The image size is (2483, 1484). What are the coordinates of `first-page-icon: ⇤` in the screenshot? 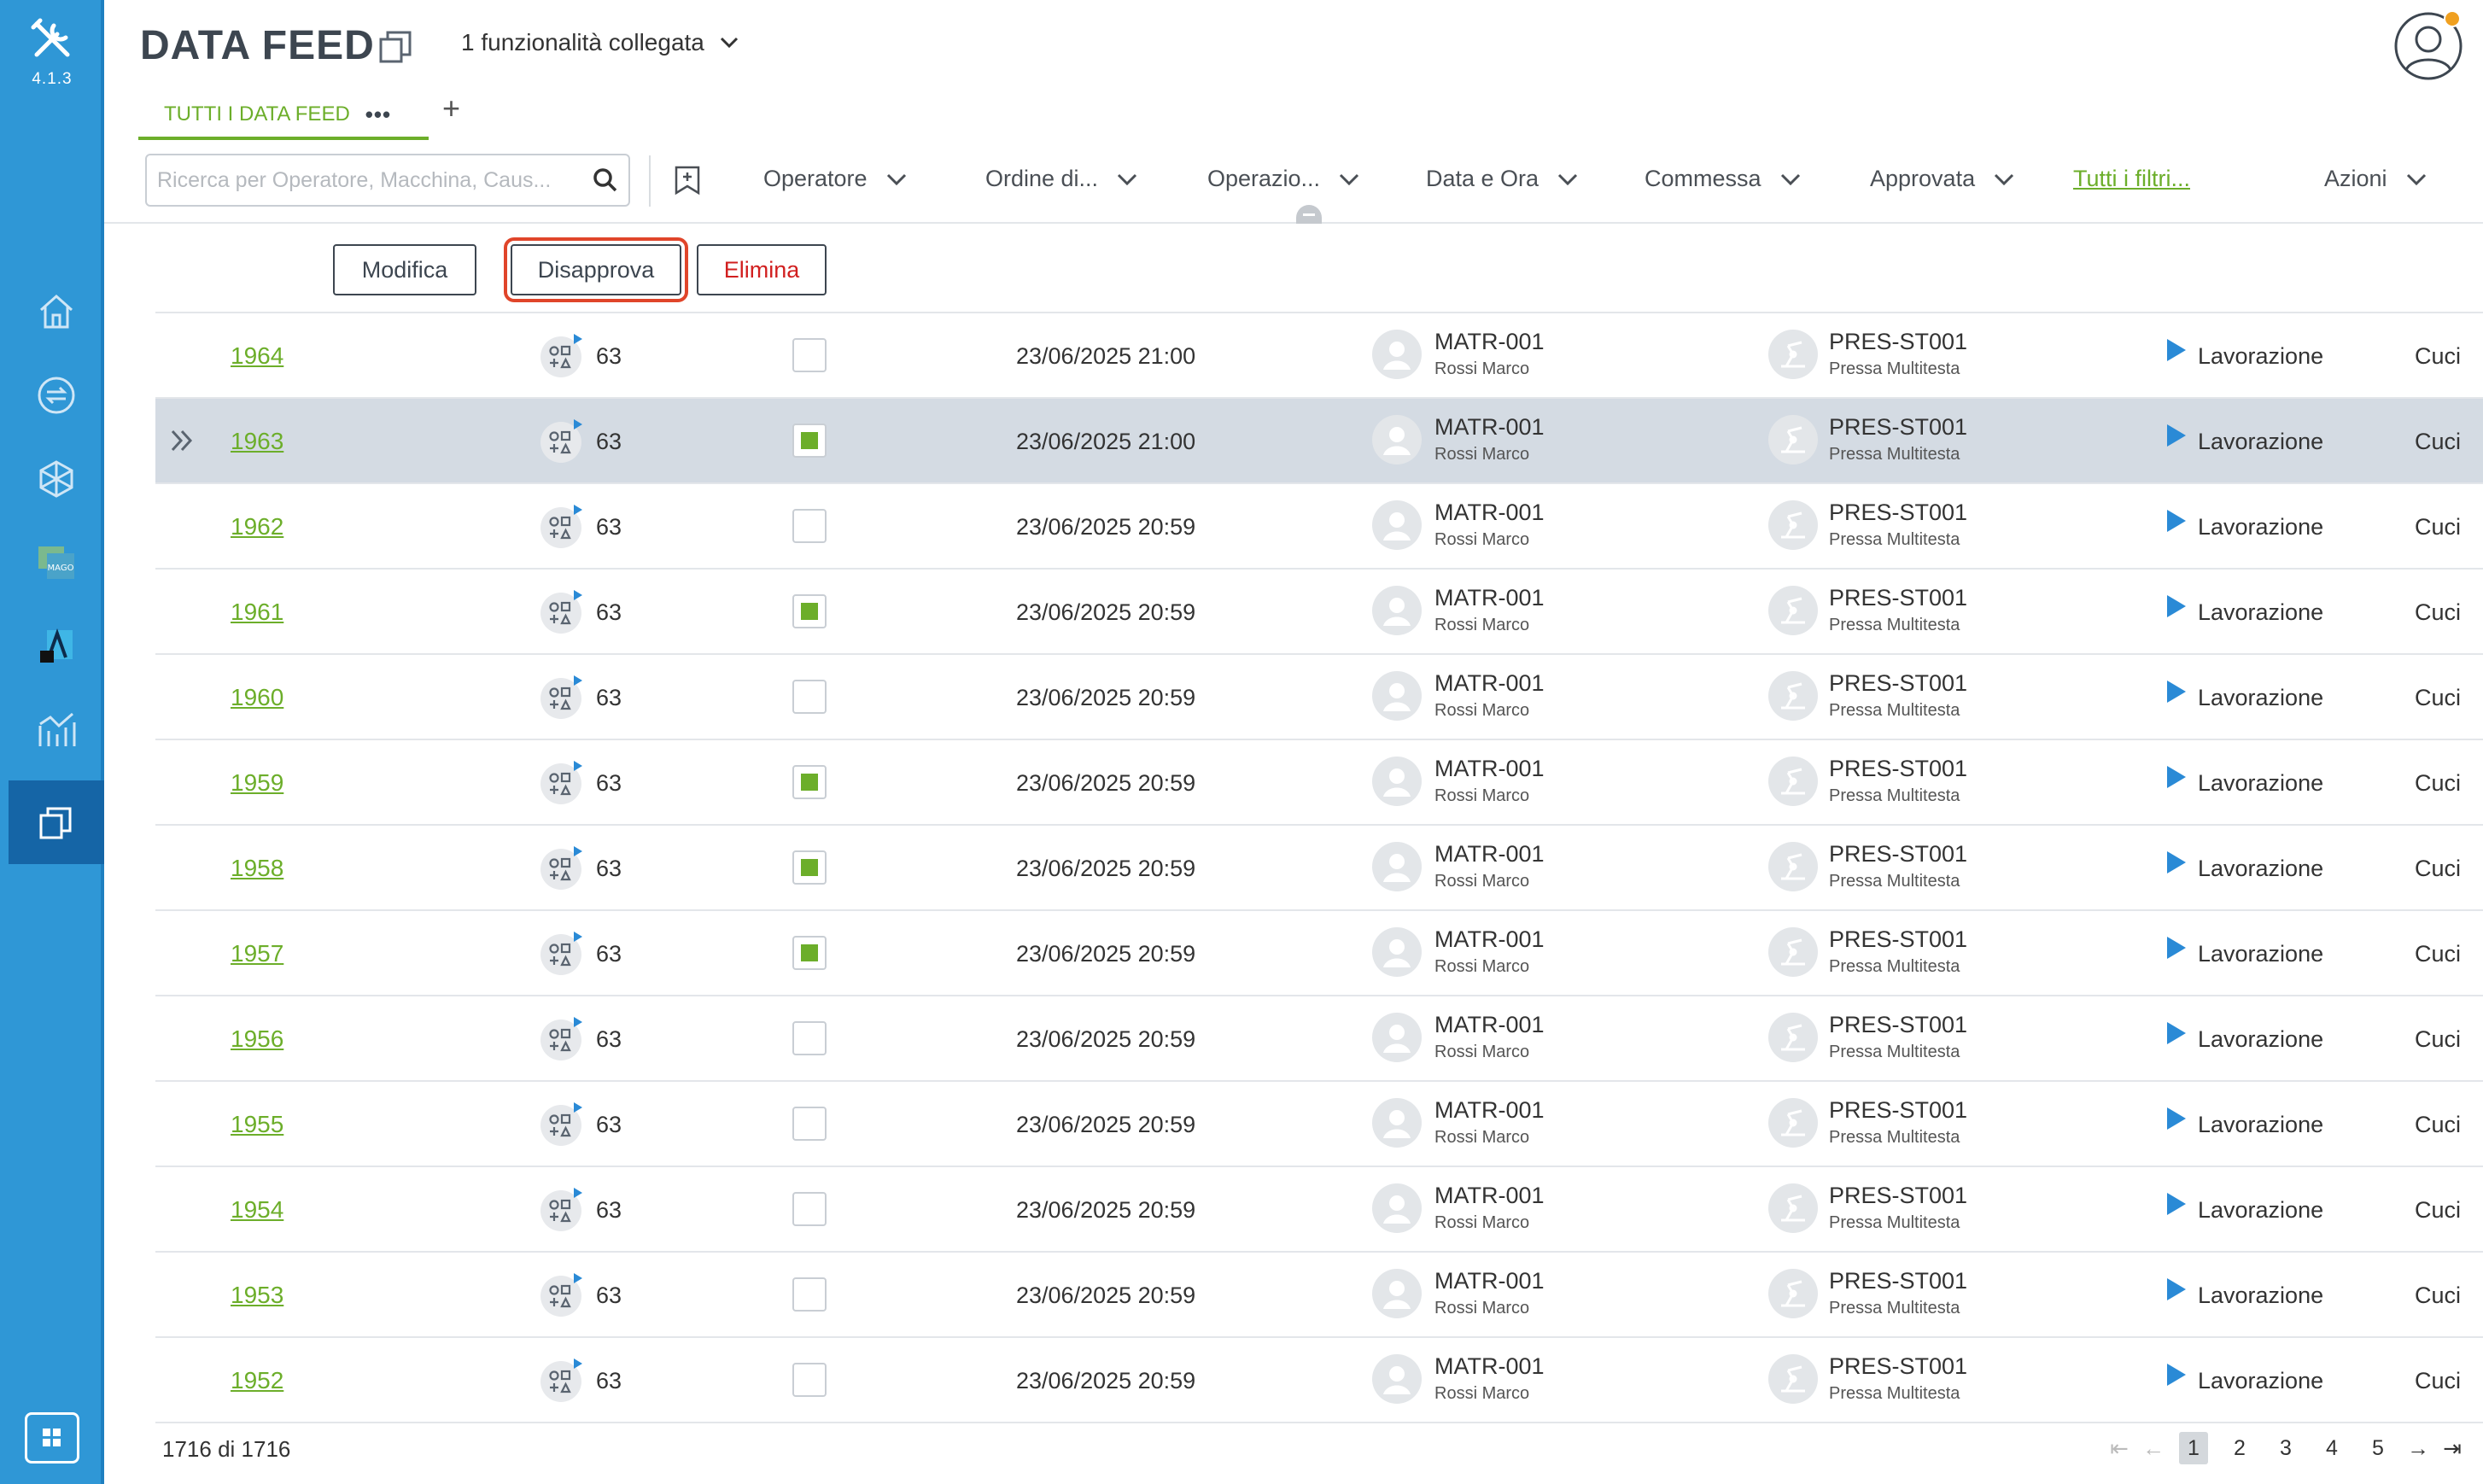 It's located at (2119, 1447).